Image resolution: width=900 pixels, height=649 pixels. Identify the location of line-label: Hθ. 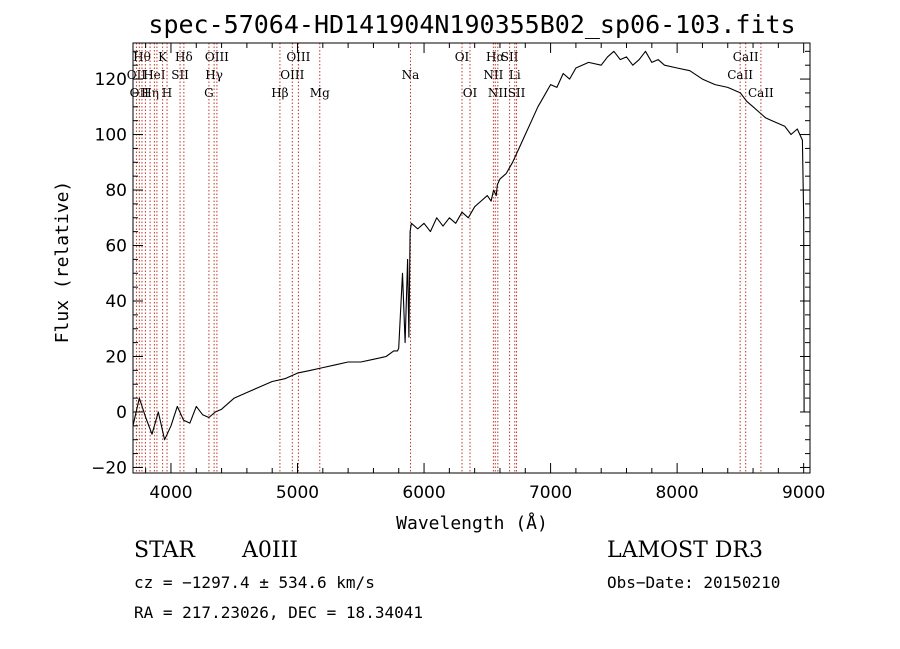
(142, 57).